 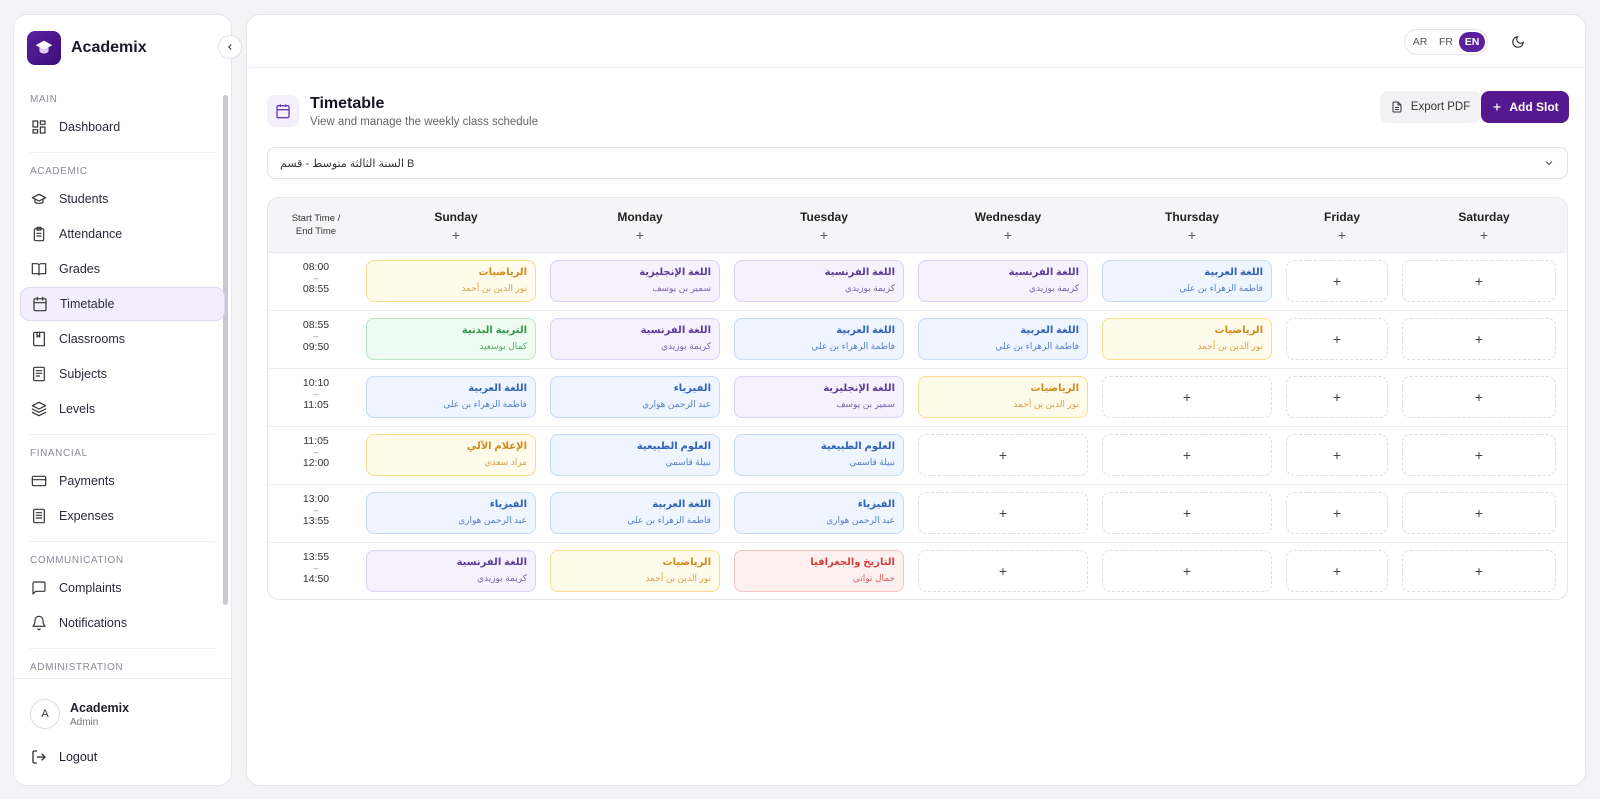 What do you see at coordinates (316, 441) in the screenshot?
I see `start-time: 11:05` at bounding box center [316, 441].